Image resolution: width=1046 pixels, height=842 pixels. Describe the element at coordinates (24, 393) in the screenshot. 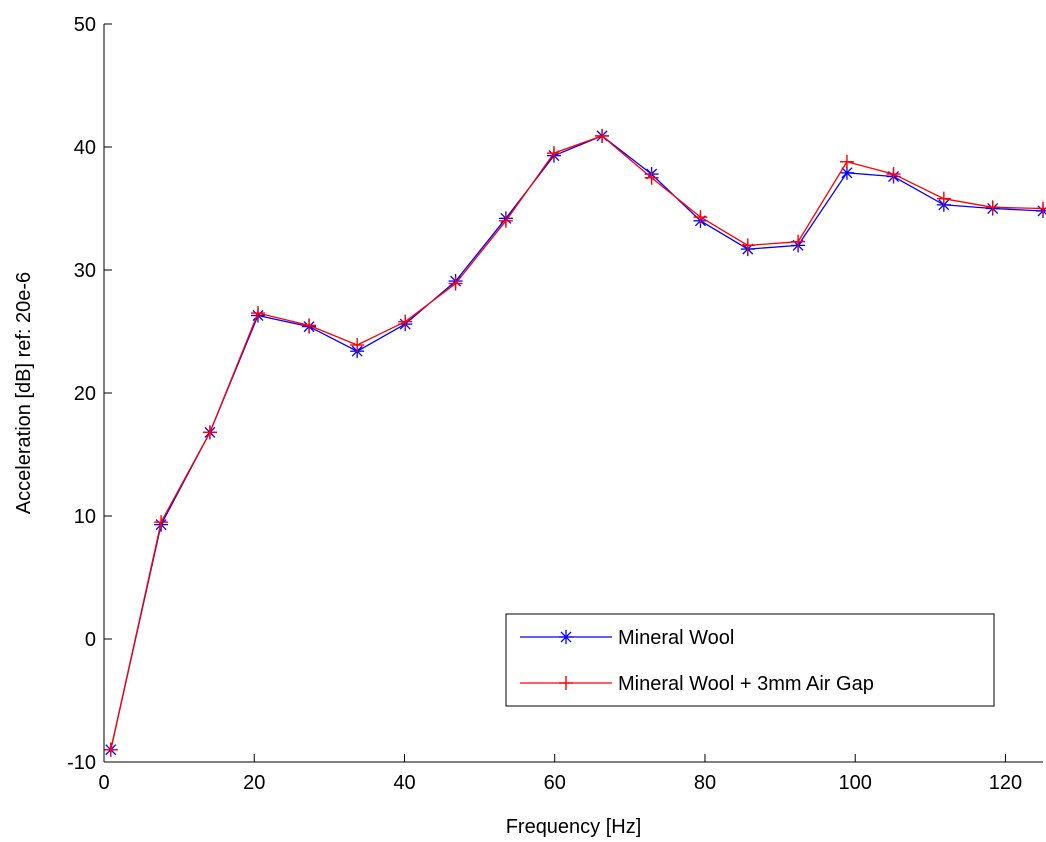

I see `y-axis-label: Acceleration [dB] ref: 20e-6` at that location.